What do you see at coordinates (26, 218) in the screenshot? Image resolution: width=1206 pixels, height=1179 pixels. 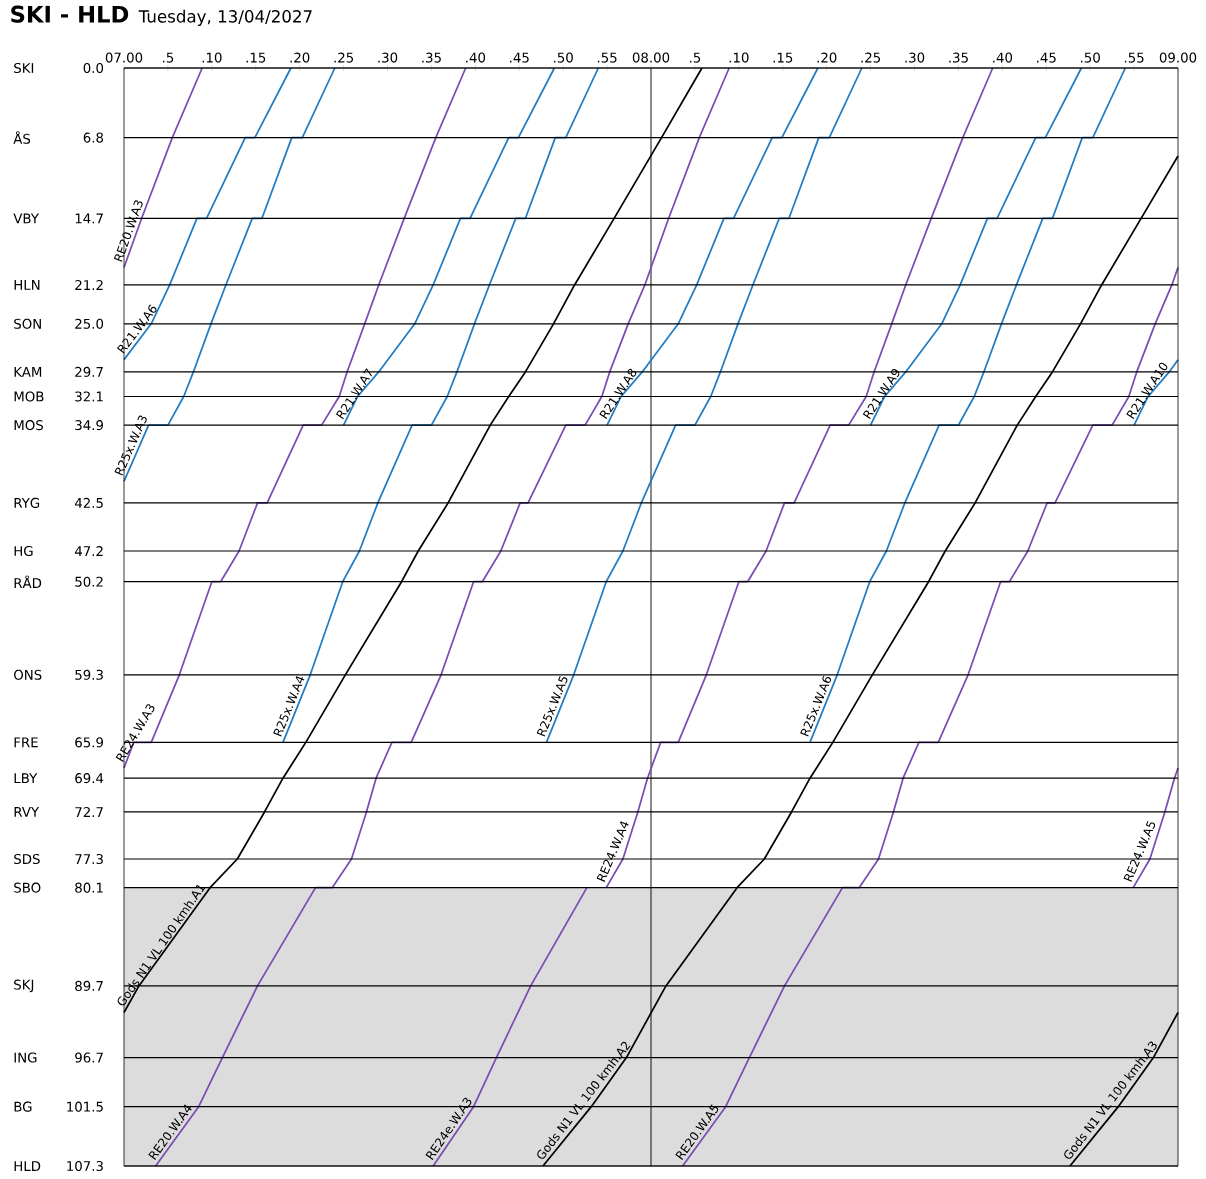 I see `text: VBY` at bounding box center [26, 218].